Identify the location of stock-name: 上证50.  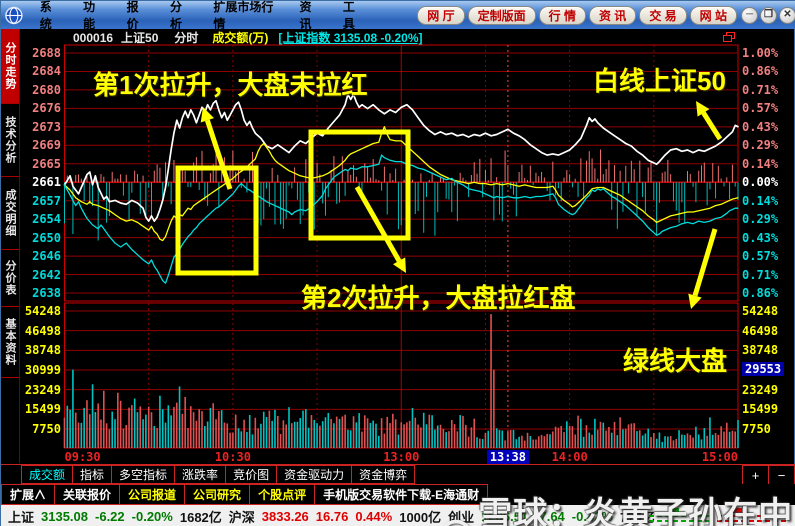
(140, 38).